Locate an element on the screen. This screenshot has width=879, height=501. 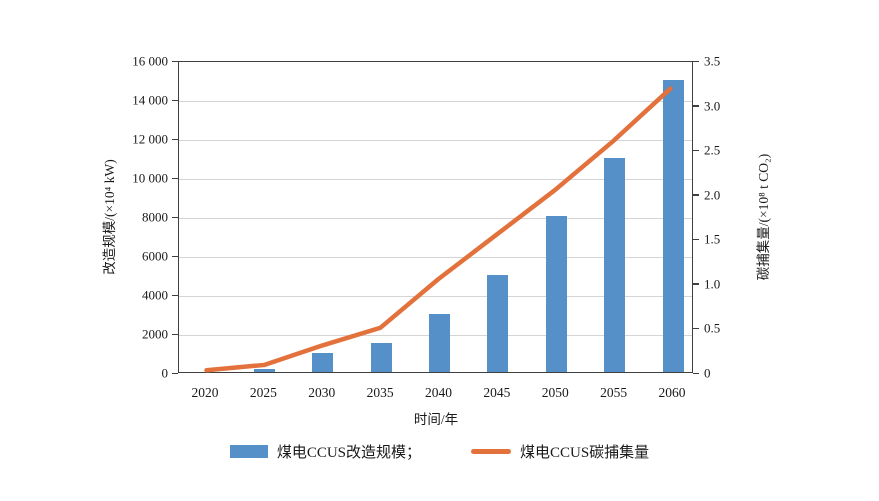
bar-2055 is located at coordinates (615, 264).